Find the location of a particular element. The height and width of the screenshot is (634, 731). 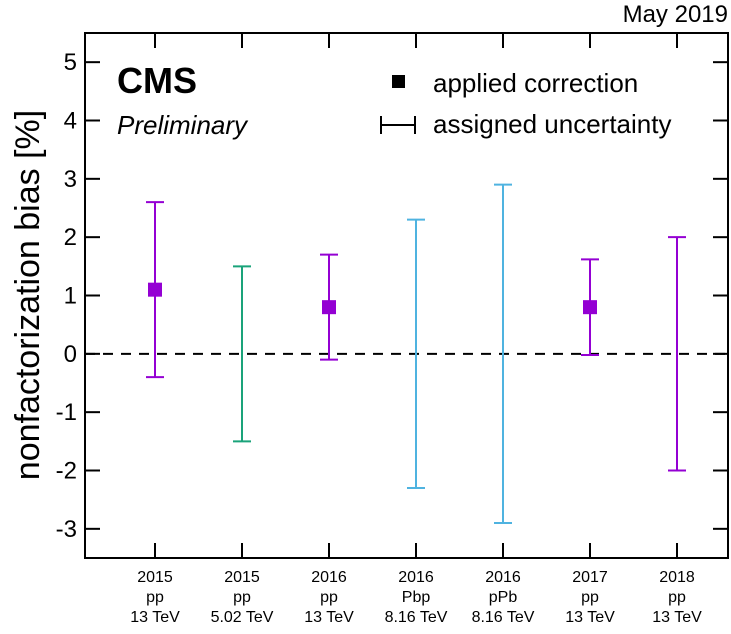

ytick-label: 0 is located at coordinates (70, 354).